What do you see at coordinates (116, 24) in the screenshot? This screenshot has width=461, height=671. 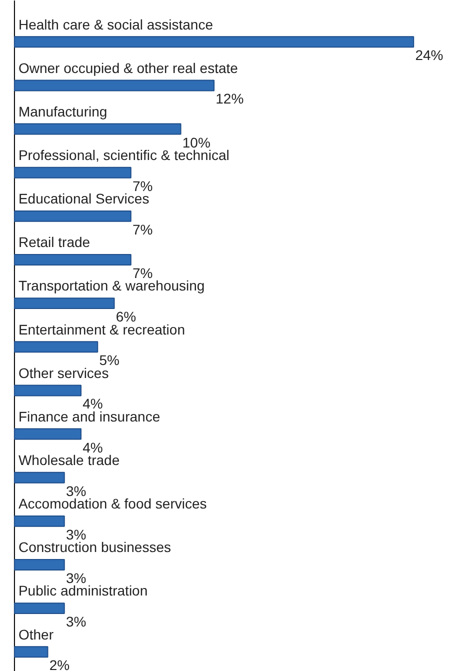 I see `y-tick-label: Health care & social assistance` at bounding box center [116, 24].